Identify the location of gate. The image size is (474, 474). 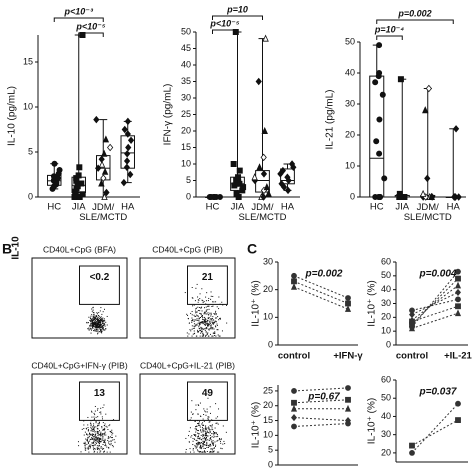
(99, 285).